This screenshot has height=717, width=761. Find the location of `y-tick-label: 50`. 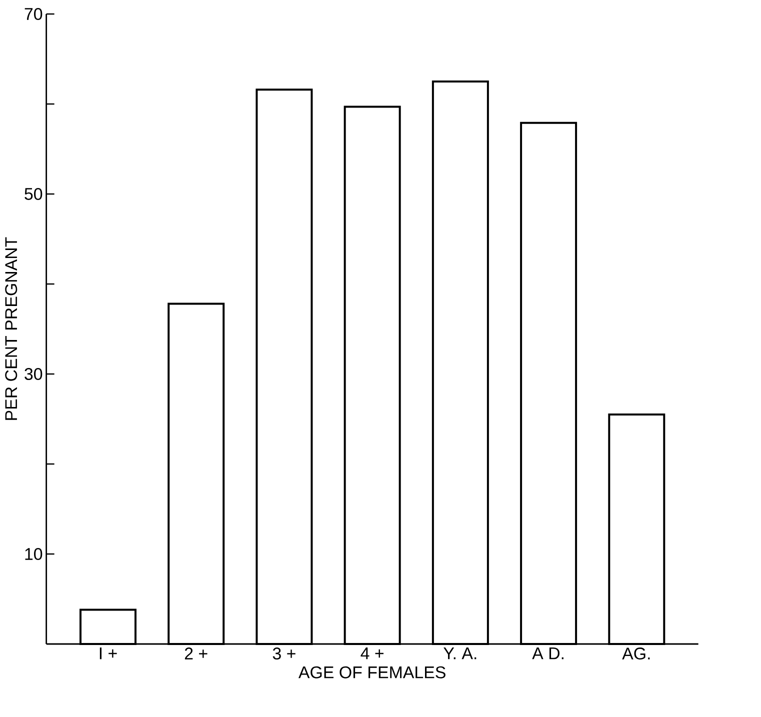

y-tick-label: 50 is located at coordinates (33, 194).